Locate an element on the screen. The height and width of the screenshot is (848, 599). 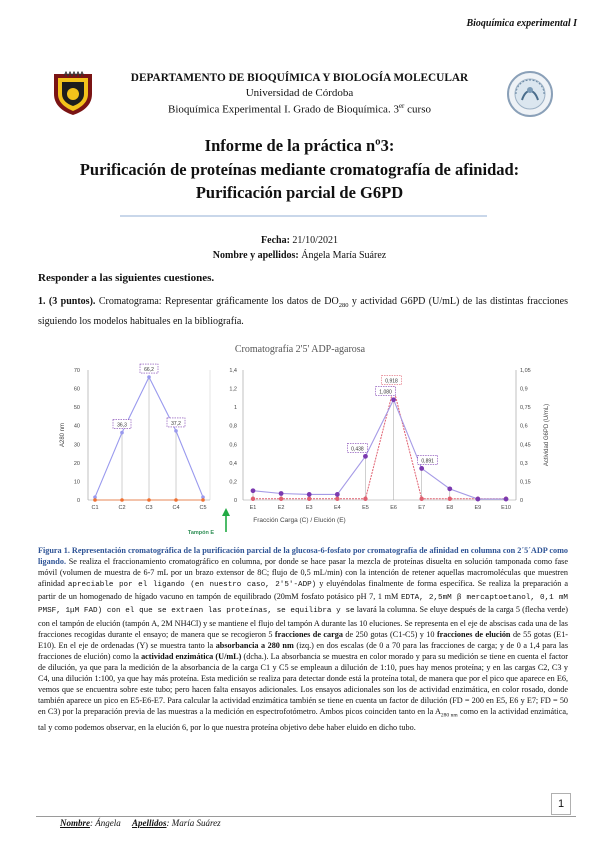
elucion-data-label: 1,080 is located at coordinates (385, 393).